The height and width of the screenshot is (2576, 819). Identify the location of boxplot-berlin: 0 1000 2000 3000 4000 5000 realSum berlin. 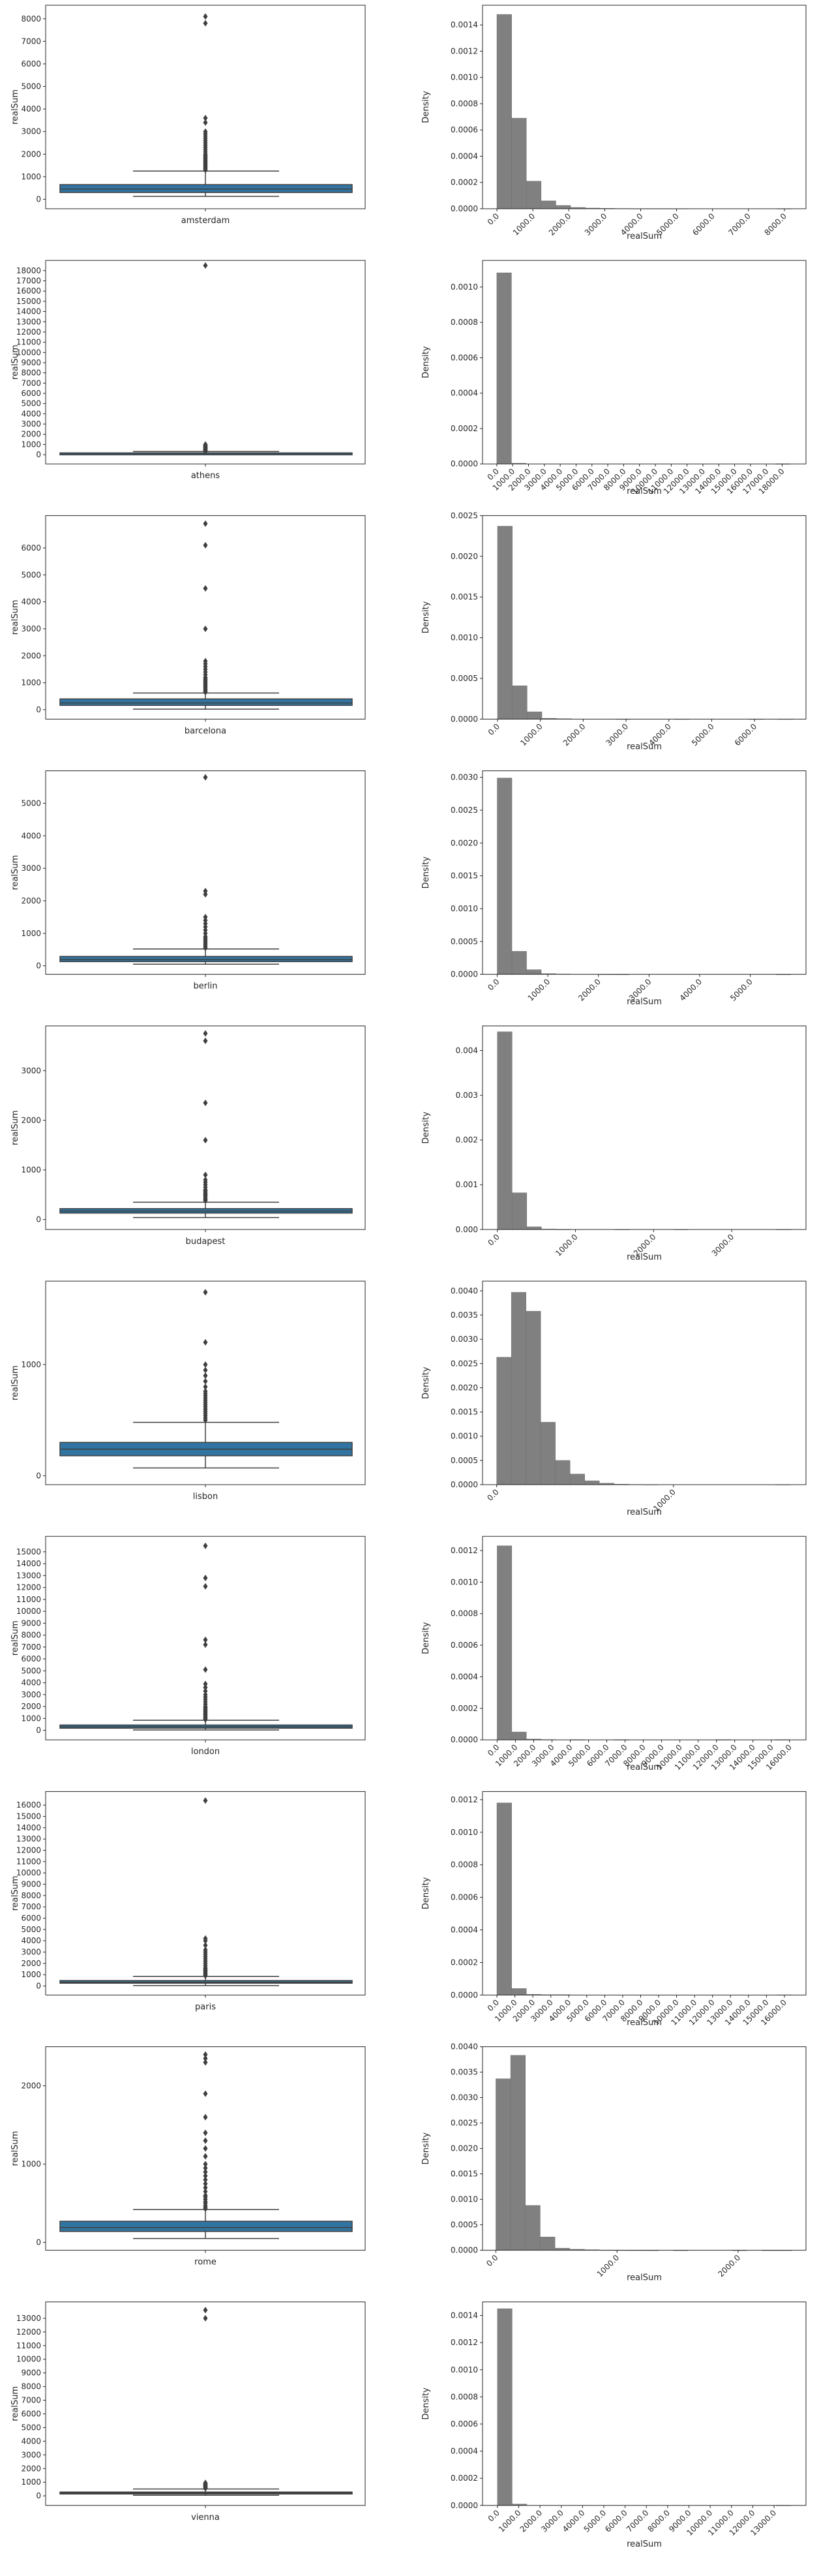
(188, 881).